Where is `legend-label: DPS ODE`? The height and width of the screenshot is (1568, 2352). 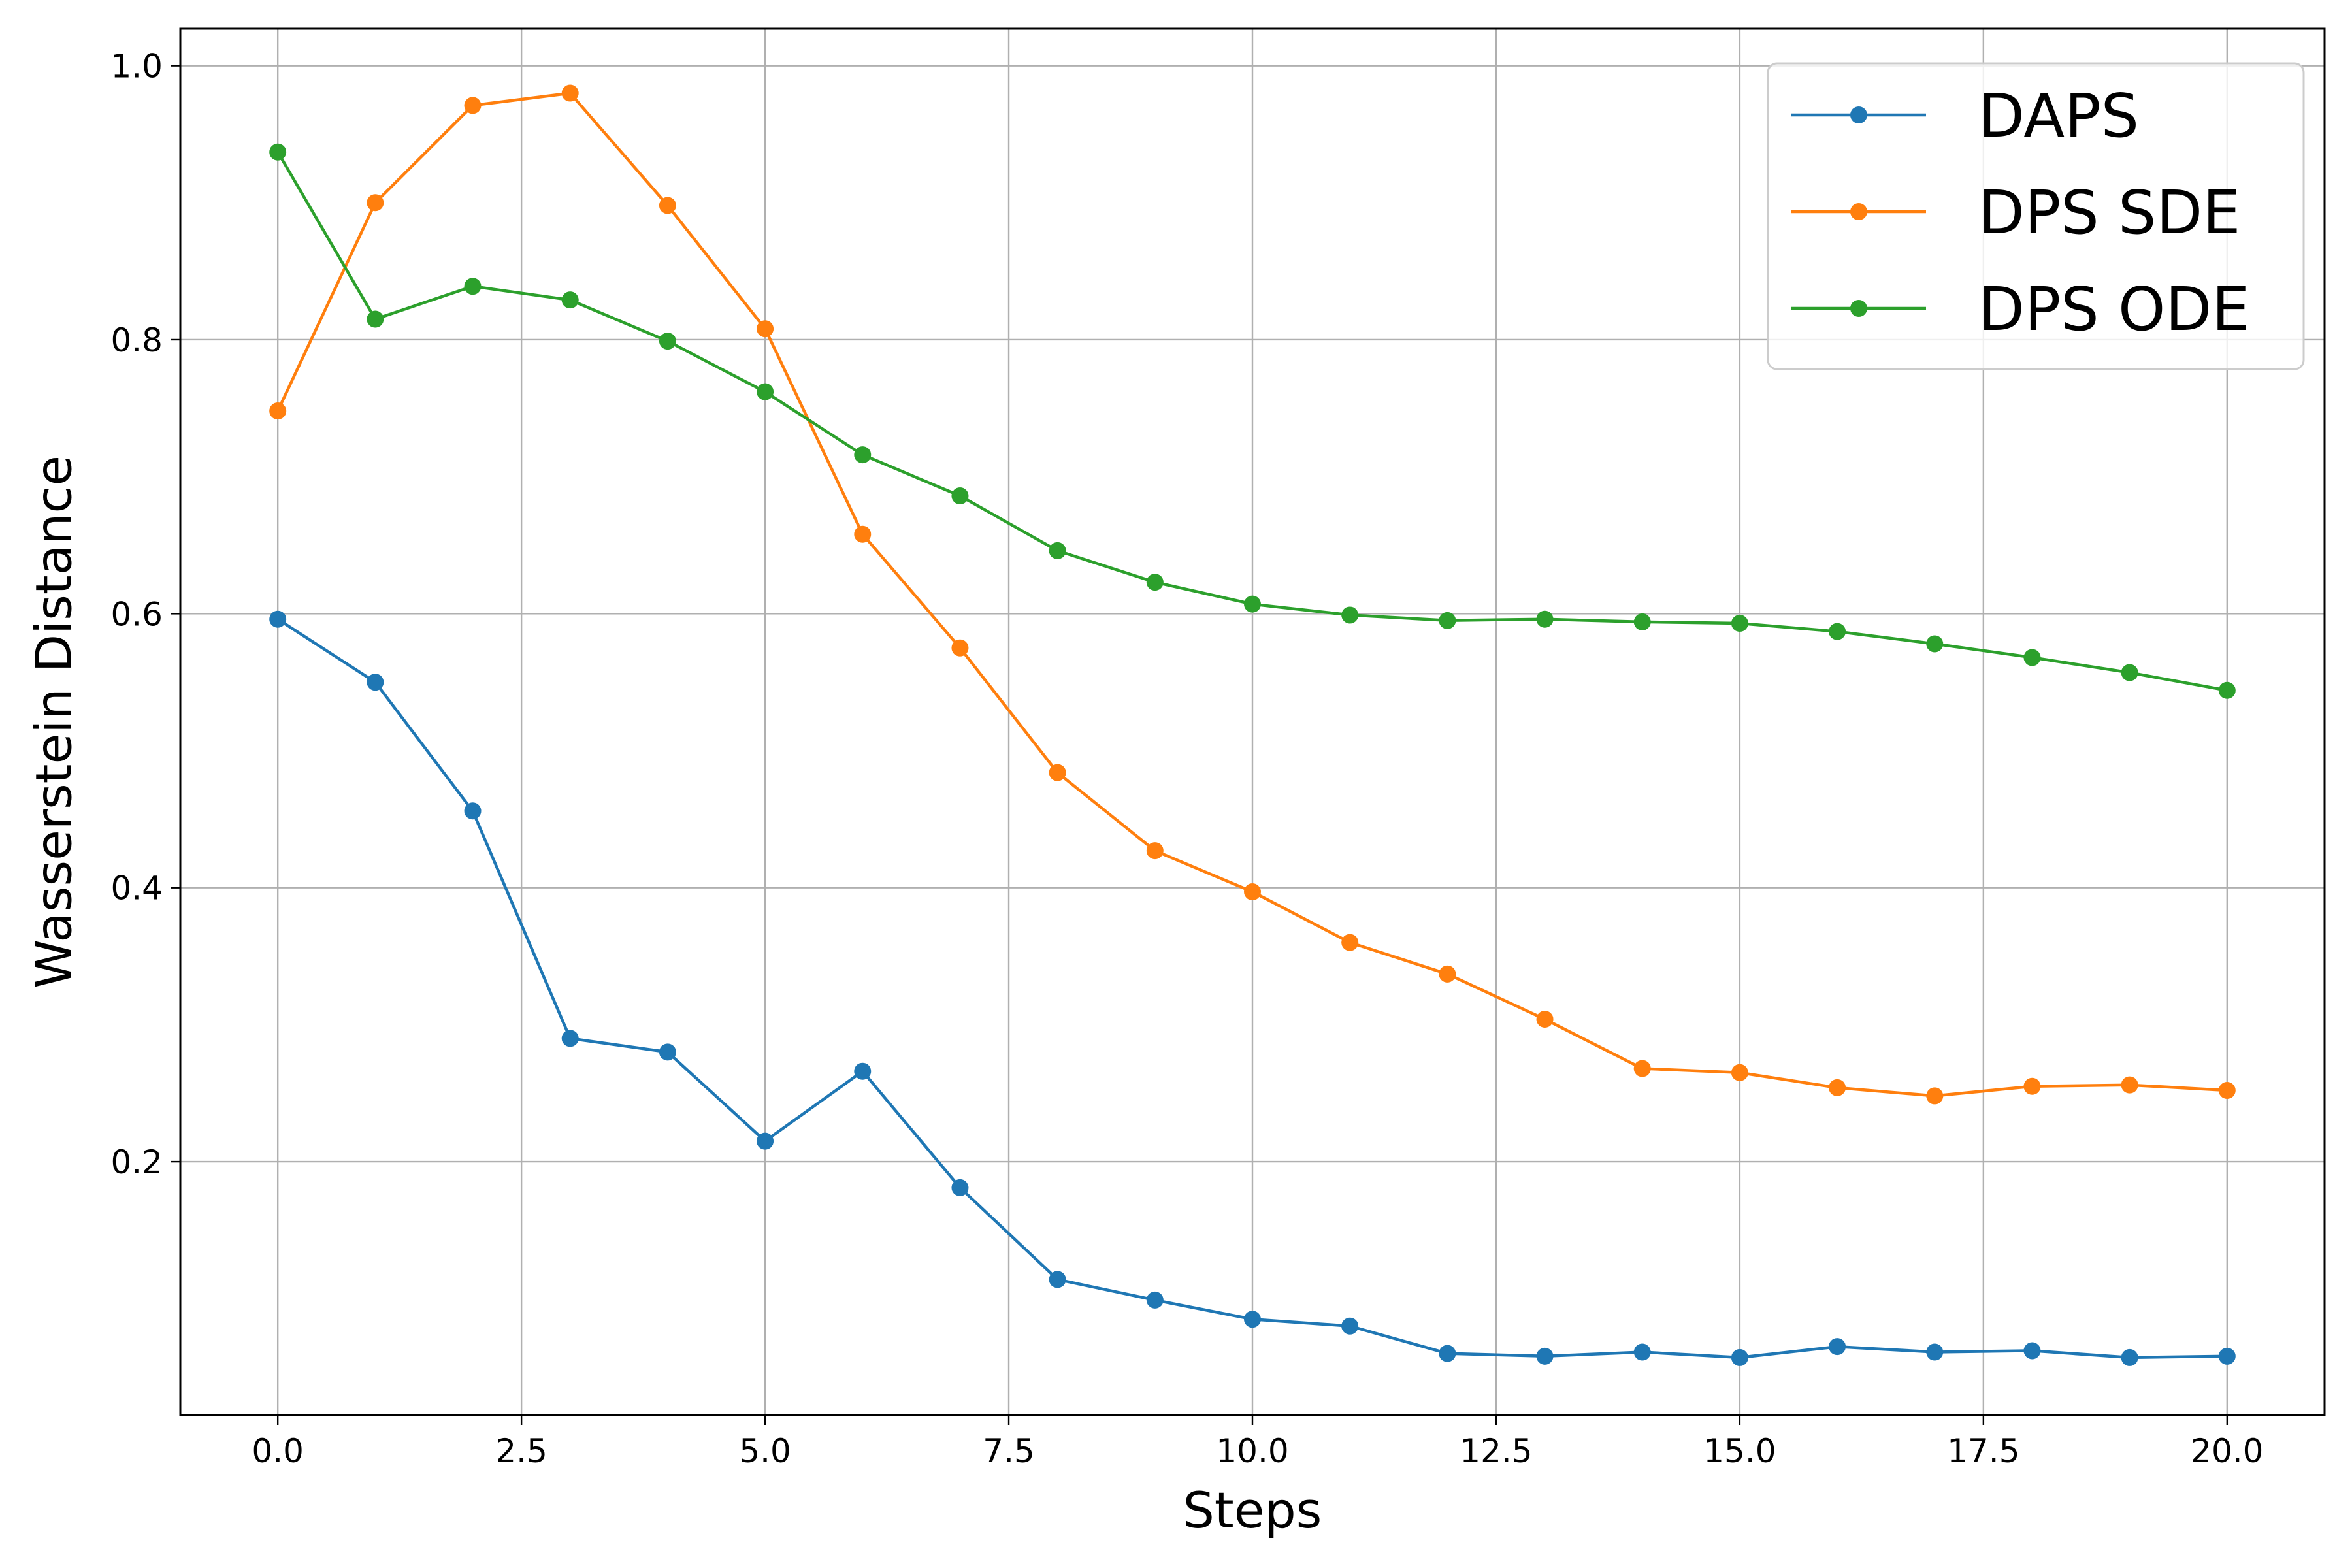 legend-label: DPS ODE is located at coordinates (2113, 309).